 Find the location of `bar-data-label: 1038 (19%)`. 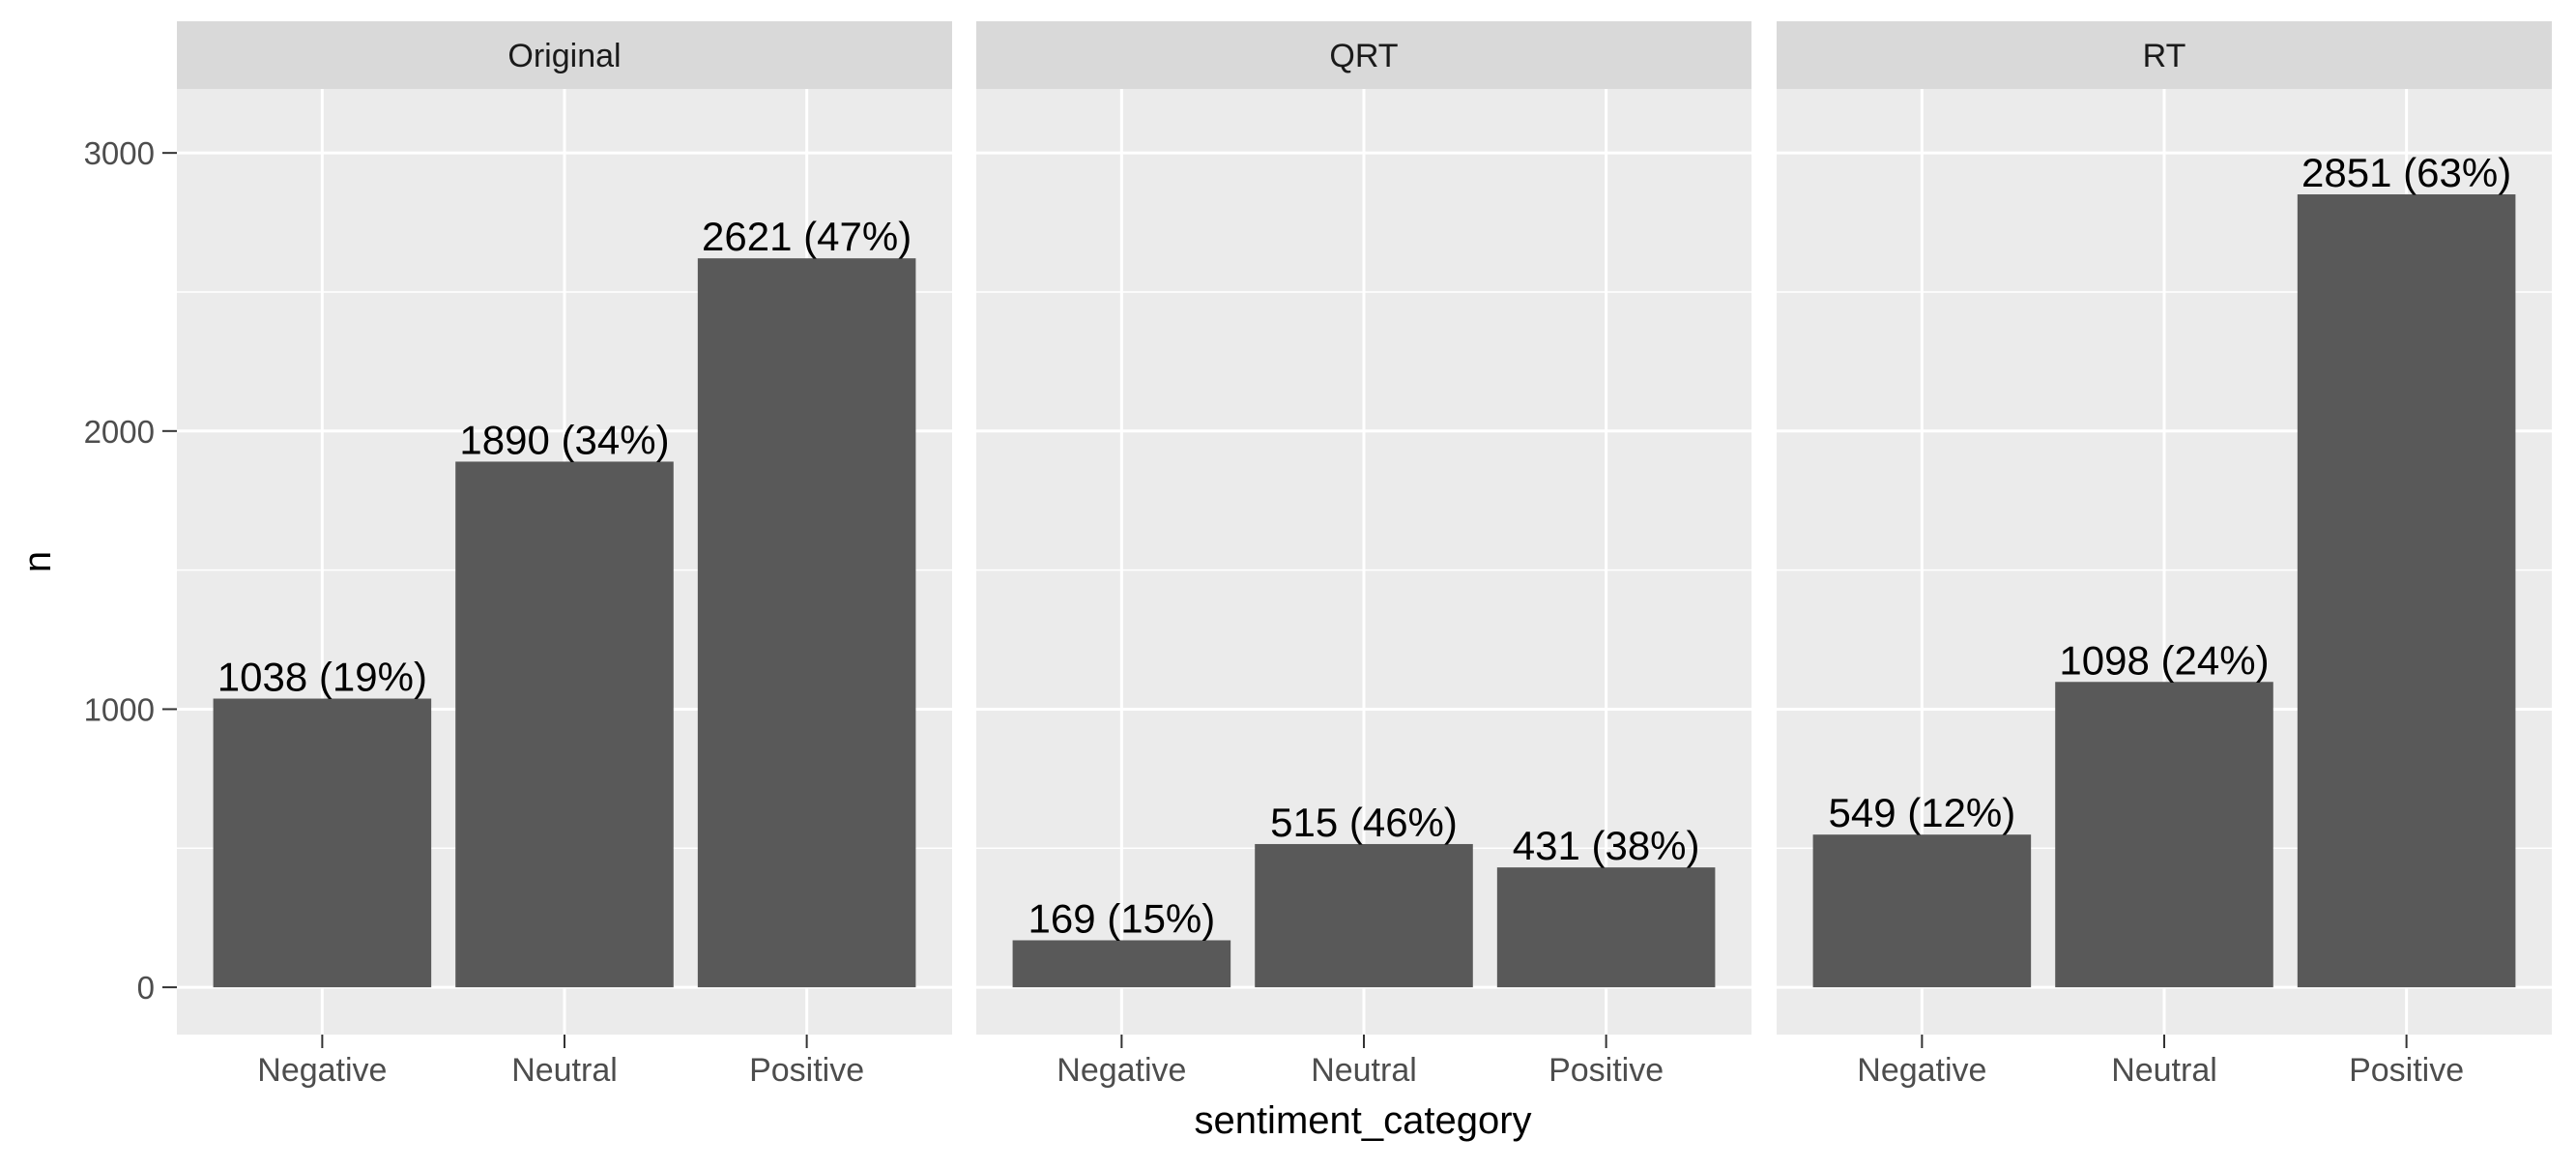

bar-data-label: 1038 (19%) is located at coordinates (322, 677).